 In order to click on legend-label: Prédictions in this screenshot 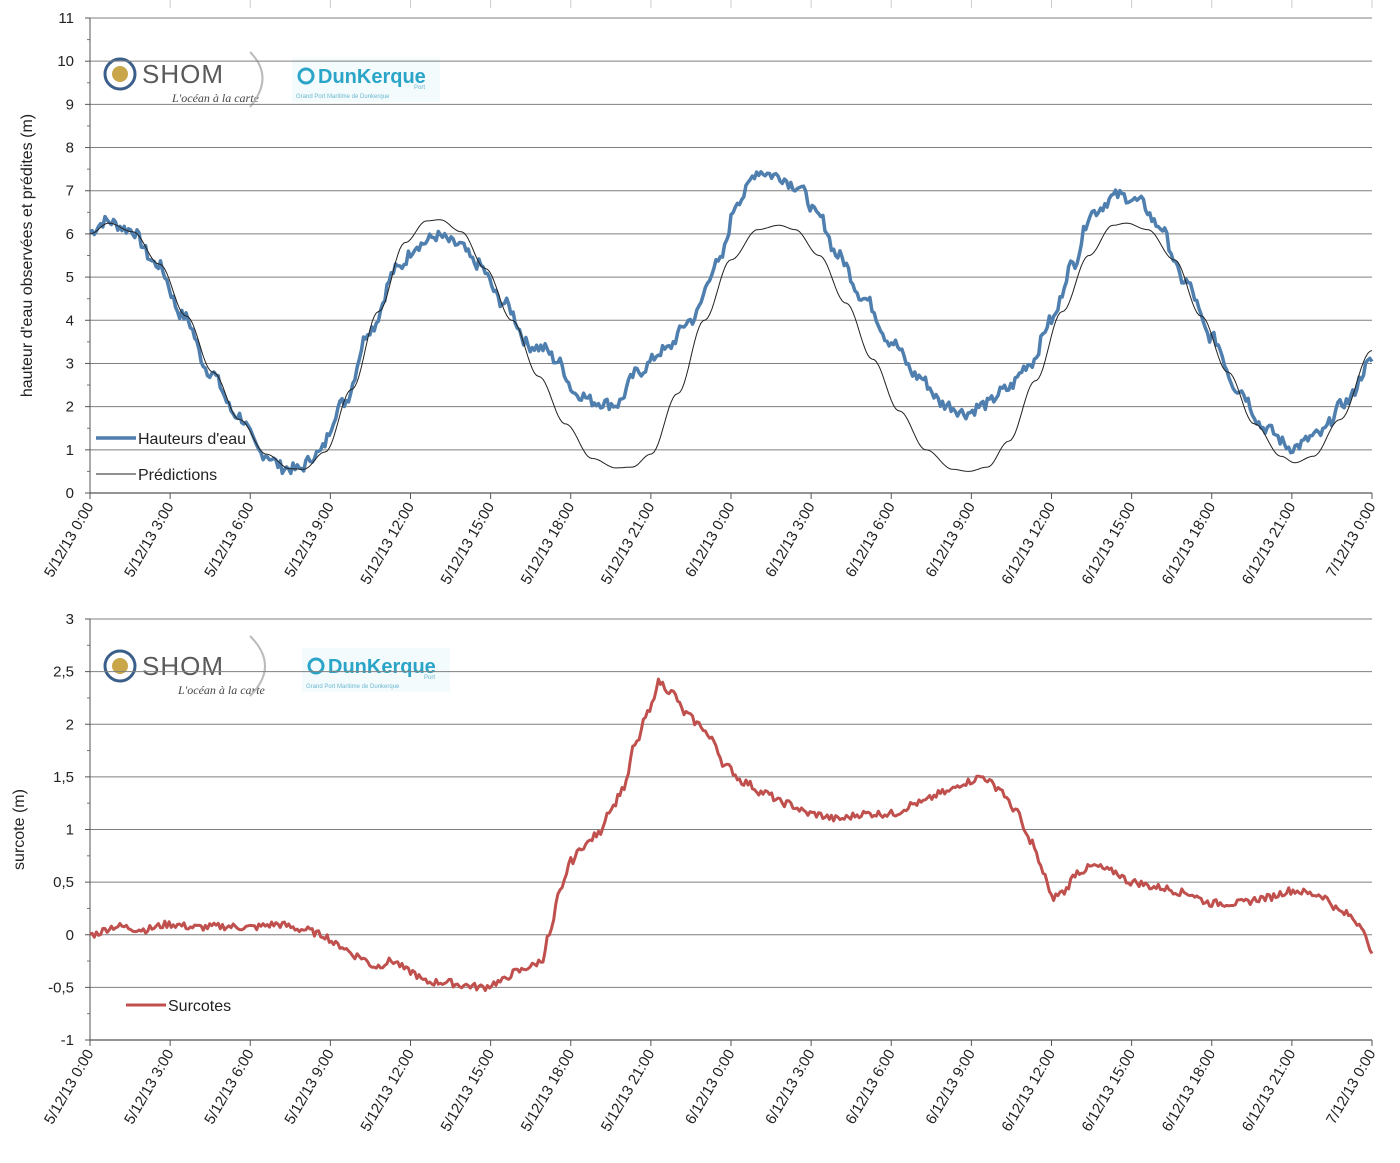, I will do `click(177, 475)`.